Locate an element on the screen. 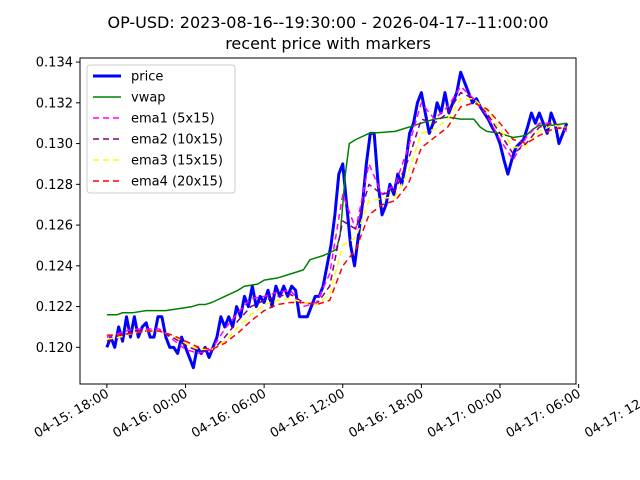  legend-label: ema1 (5x15) is located at coordinates (173, 119).